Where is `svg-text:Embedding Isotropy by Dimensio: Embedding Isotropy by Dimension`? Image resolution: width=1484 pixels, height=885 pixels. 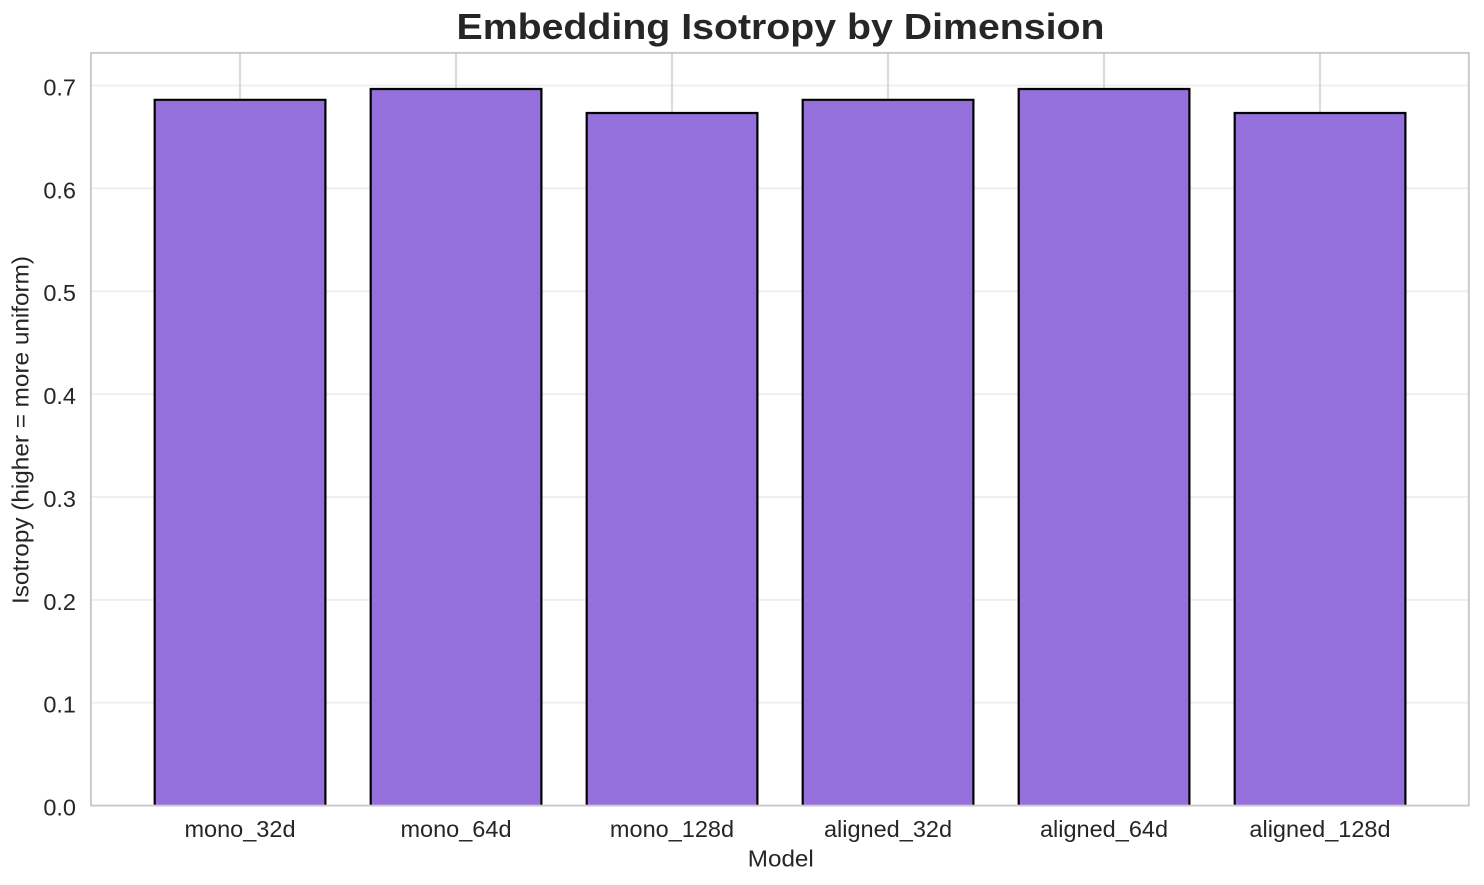
svg-text:Embedding Isotropy by Dimensio: Embedding Isotropy by Dimension is located at coordinates (781, 26).